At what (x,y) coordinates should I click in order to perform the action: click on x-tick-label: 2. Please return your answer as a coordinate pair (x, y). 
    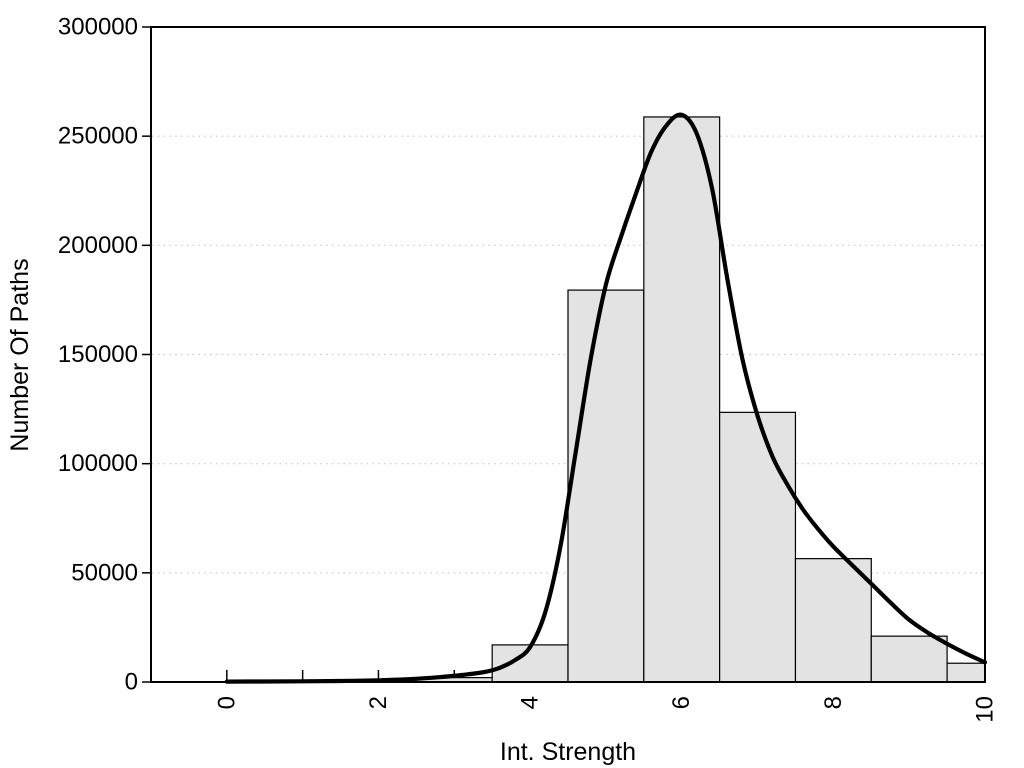
    Looking at the image, I should click on (378, 702).